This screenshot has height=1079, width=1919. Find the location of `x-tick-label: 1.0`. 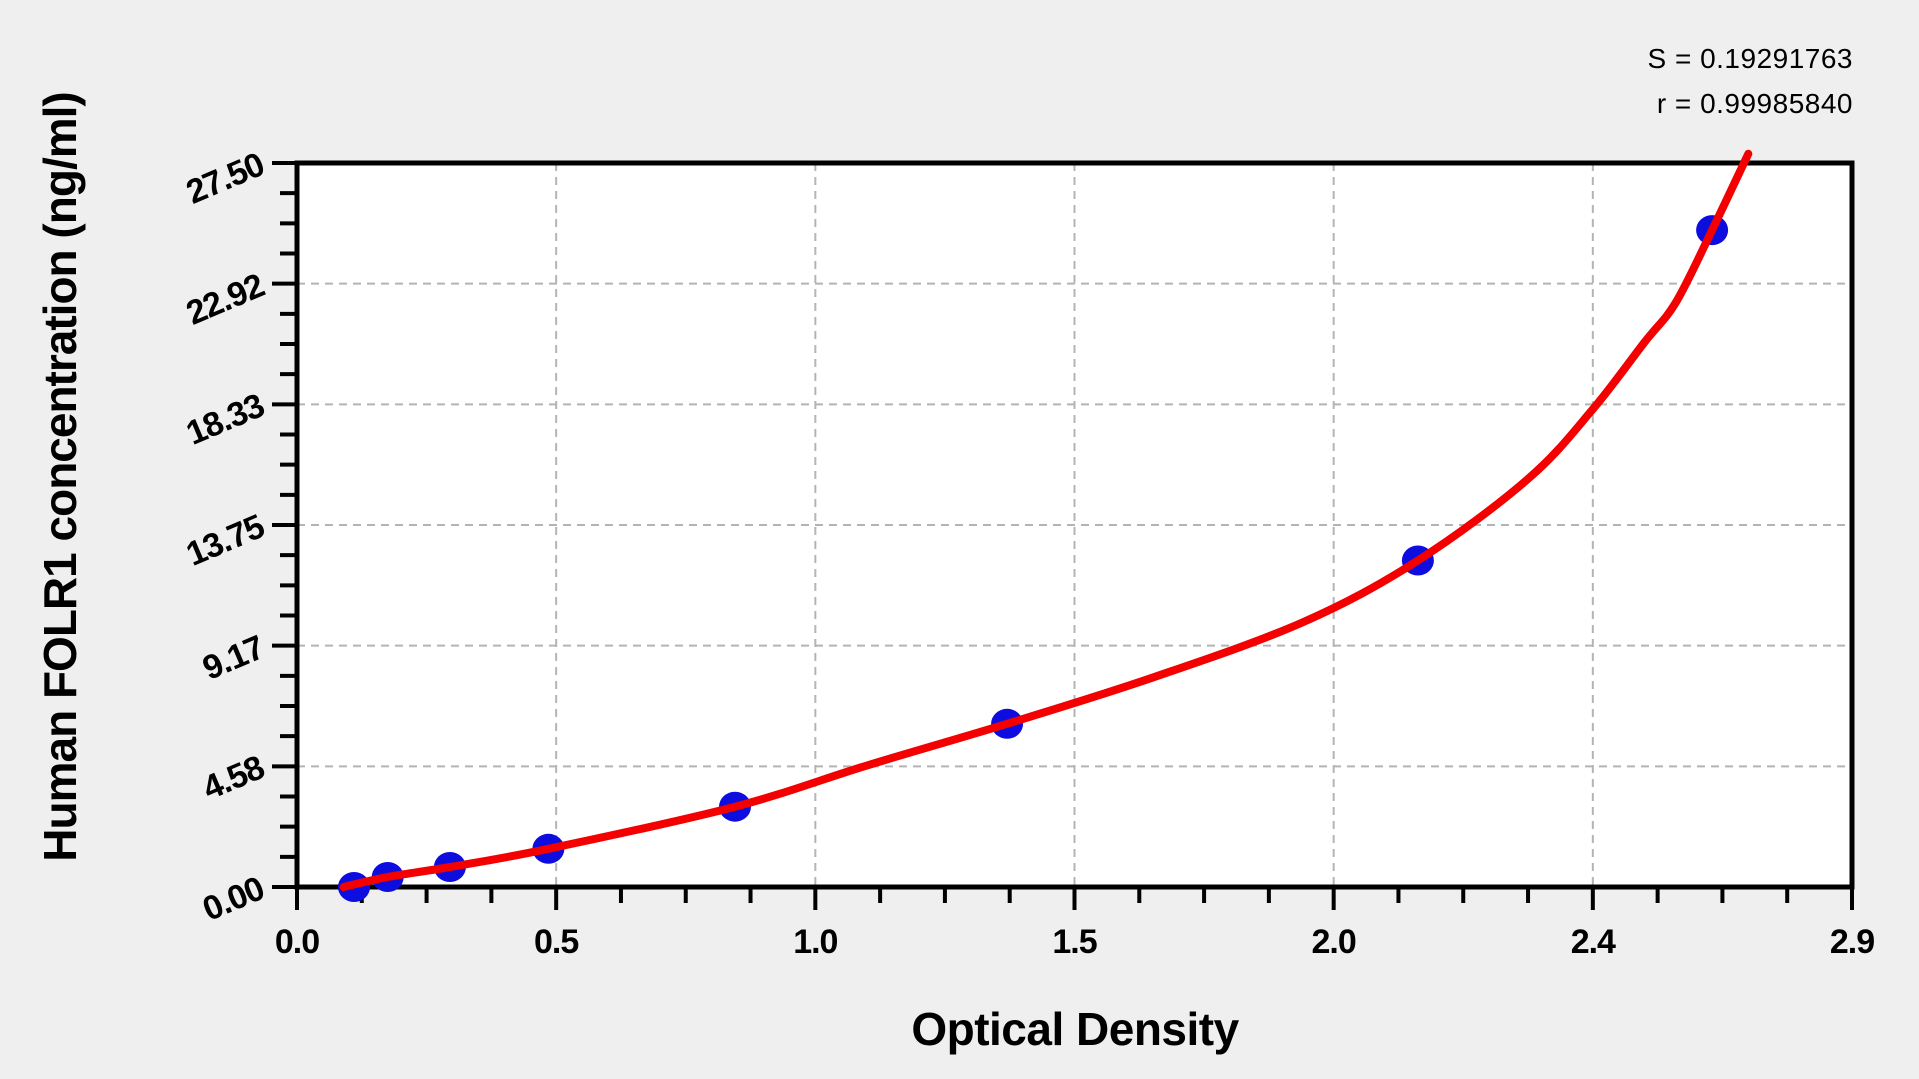

x-tick-label: 1.0 is located at coordinates (815, 942).